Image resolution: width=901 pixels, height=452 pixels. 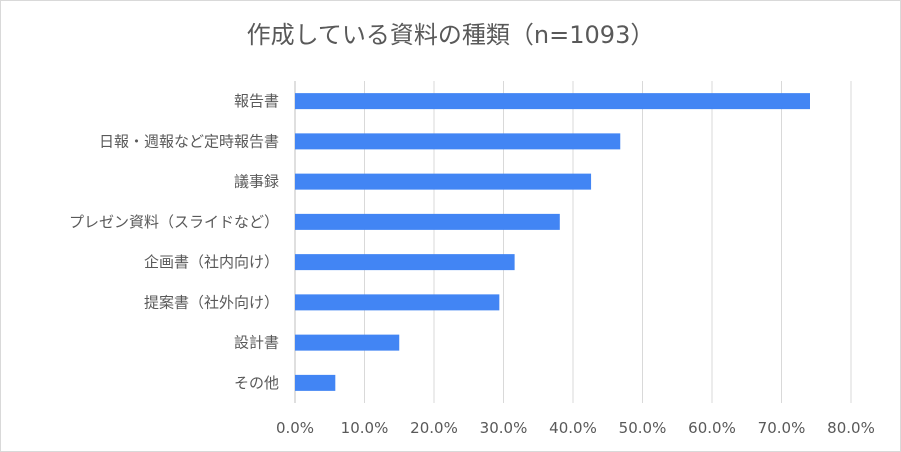 I want to click on category-label: 日報・週報など定時報告書, so click(x=189, y=141).